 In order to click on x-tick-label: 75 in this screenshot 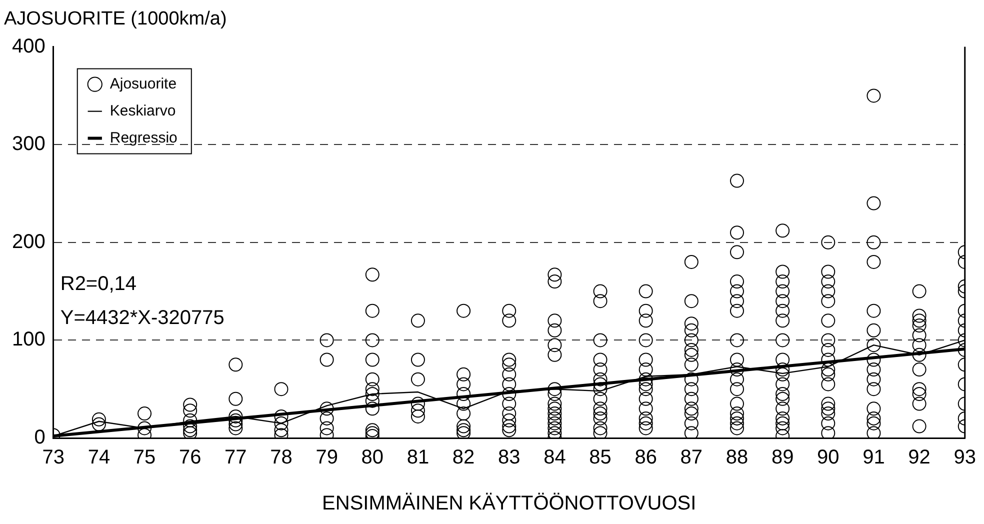, I will do `click(144, 457)`.